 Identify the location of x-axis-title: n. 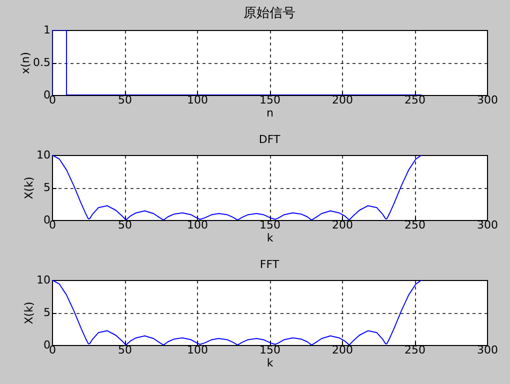
(270, 113).